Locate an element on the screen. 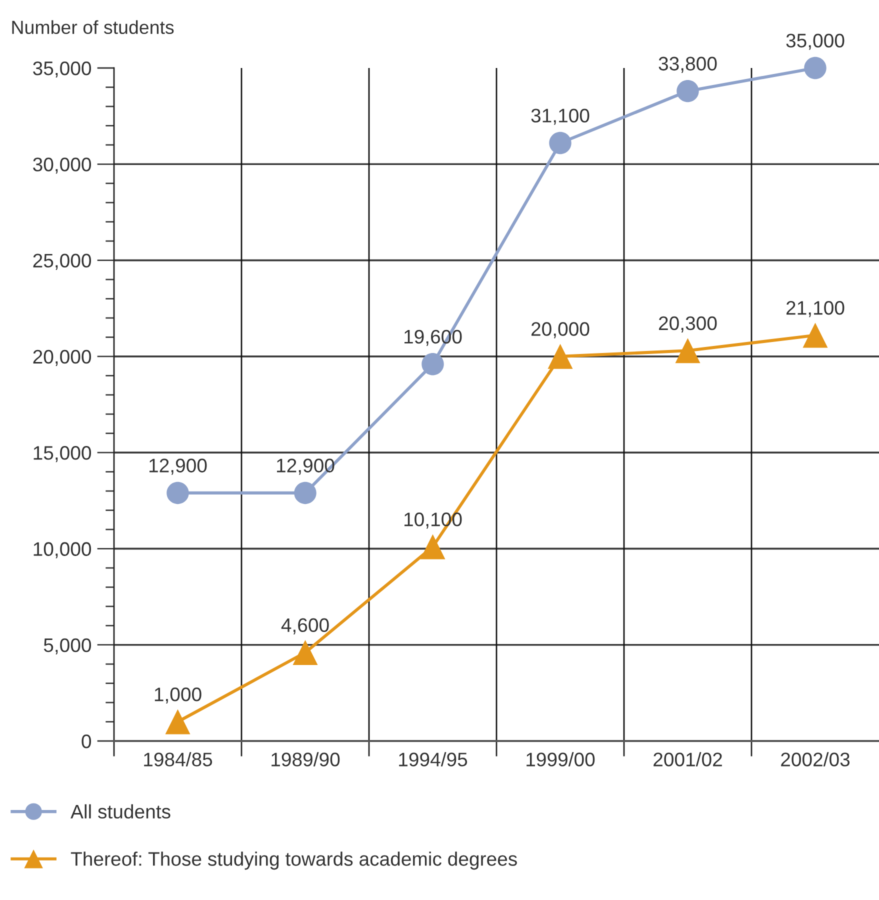 The height and width of the screenshot is (900, 879). x-tick-label: 2001/02 is located at coordinates (688, 759).